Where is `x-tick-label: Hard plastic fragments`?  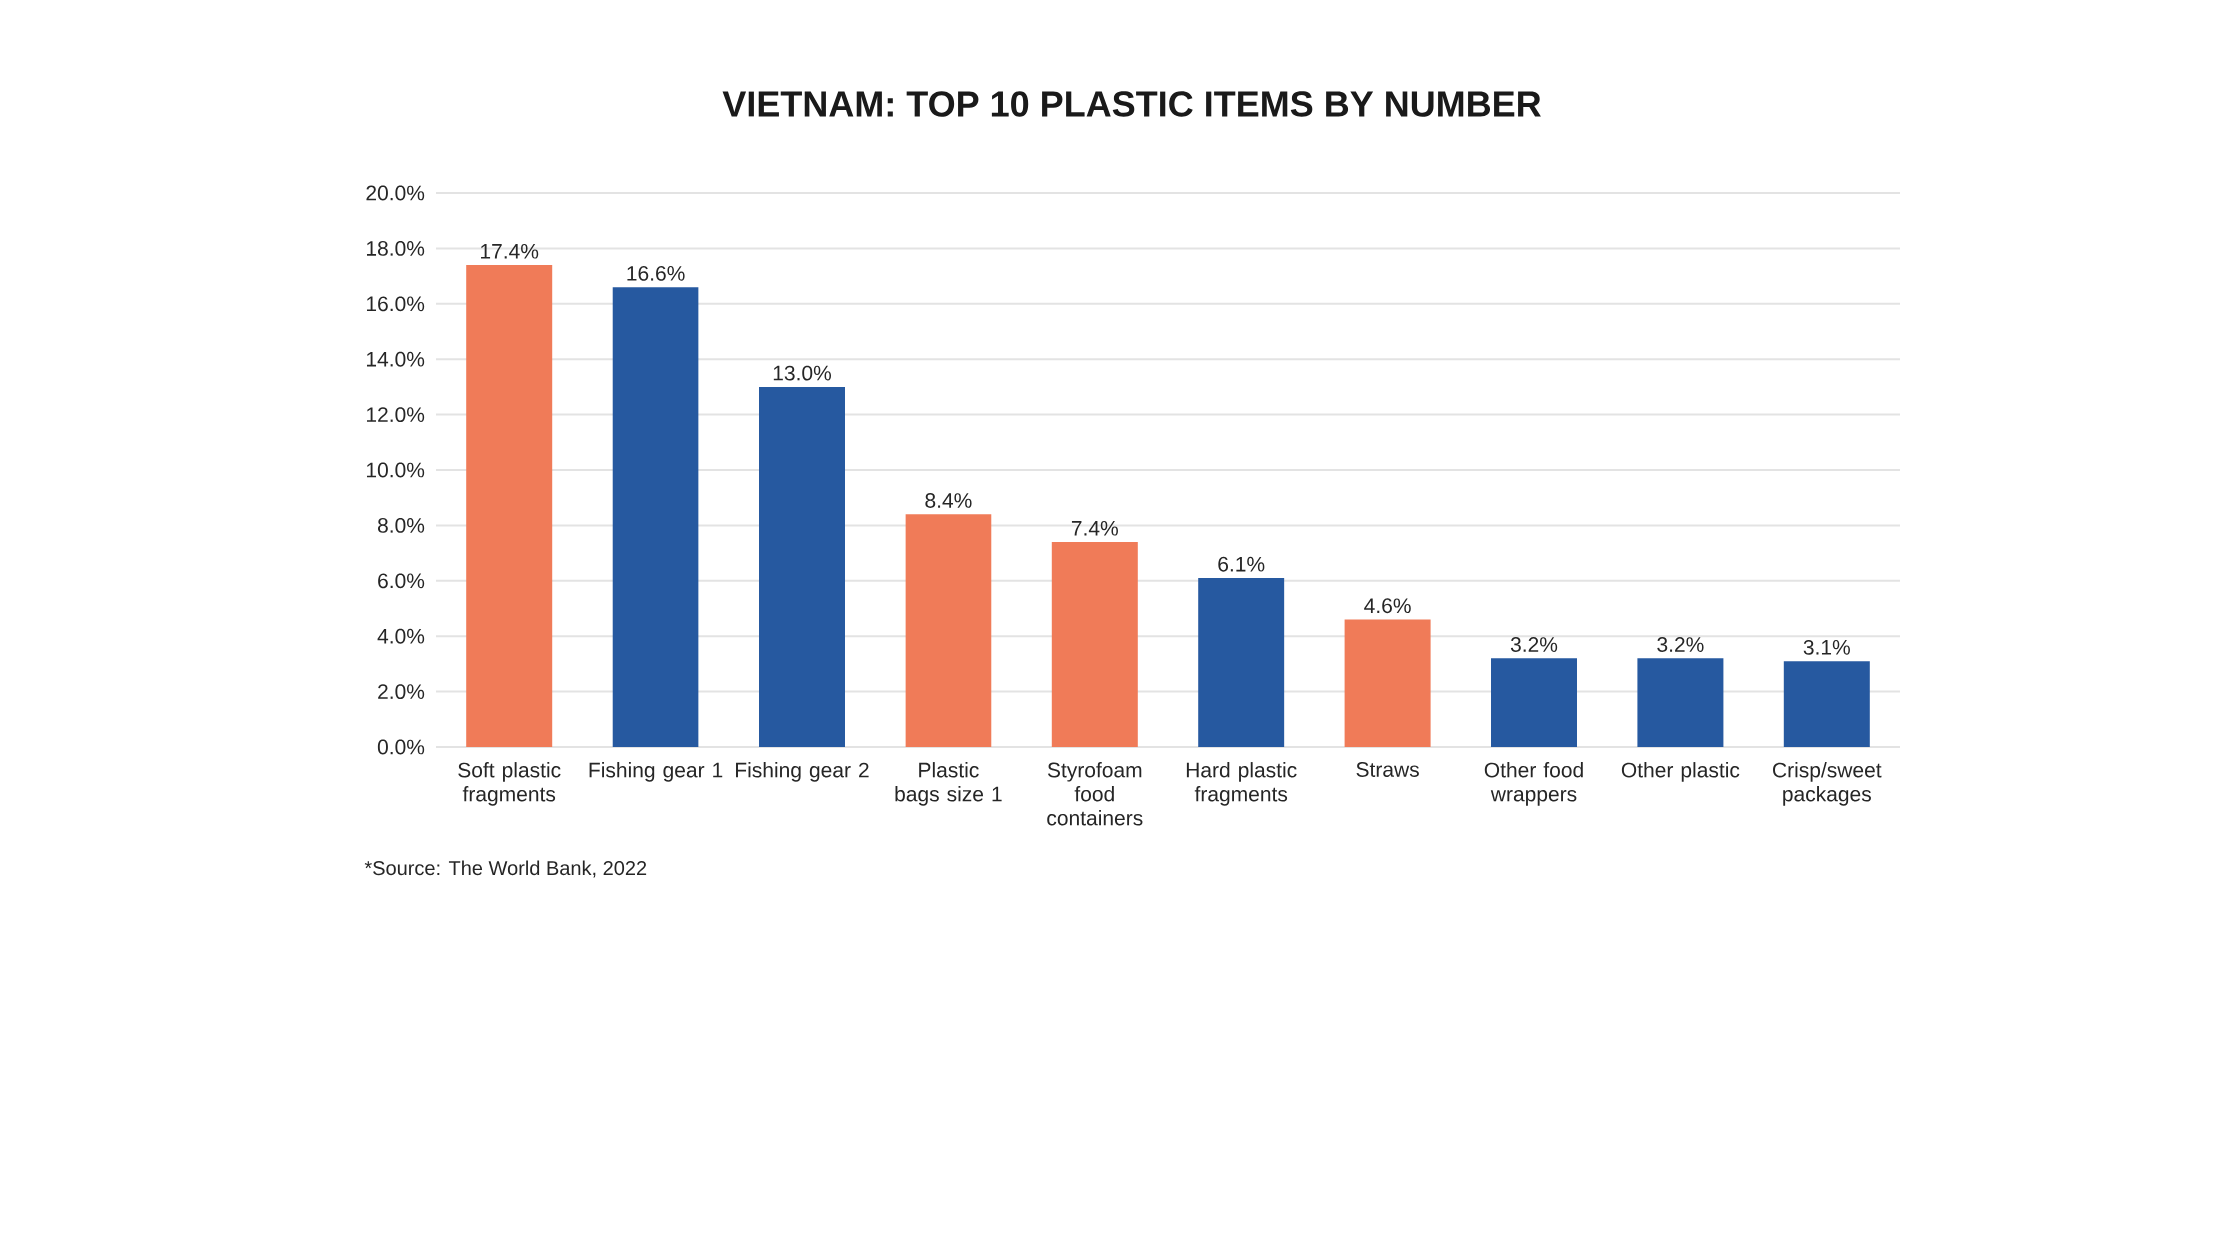 x-tick-label: Hard plastic fragments is located at coordinates (1241, 784).